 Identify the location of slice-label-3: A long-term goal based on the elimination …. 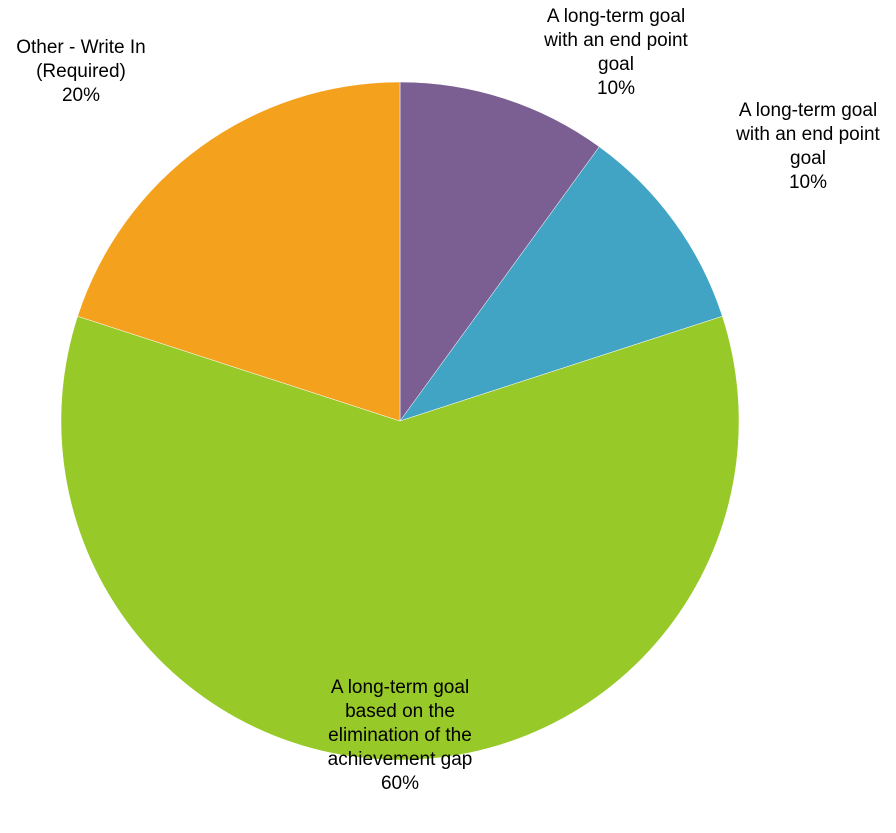
(400, 735).